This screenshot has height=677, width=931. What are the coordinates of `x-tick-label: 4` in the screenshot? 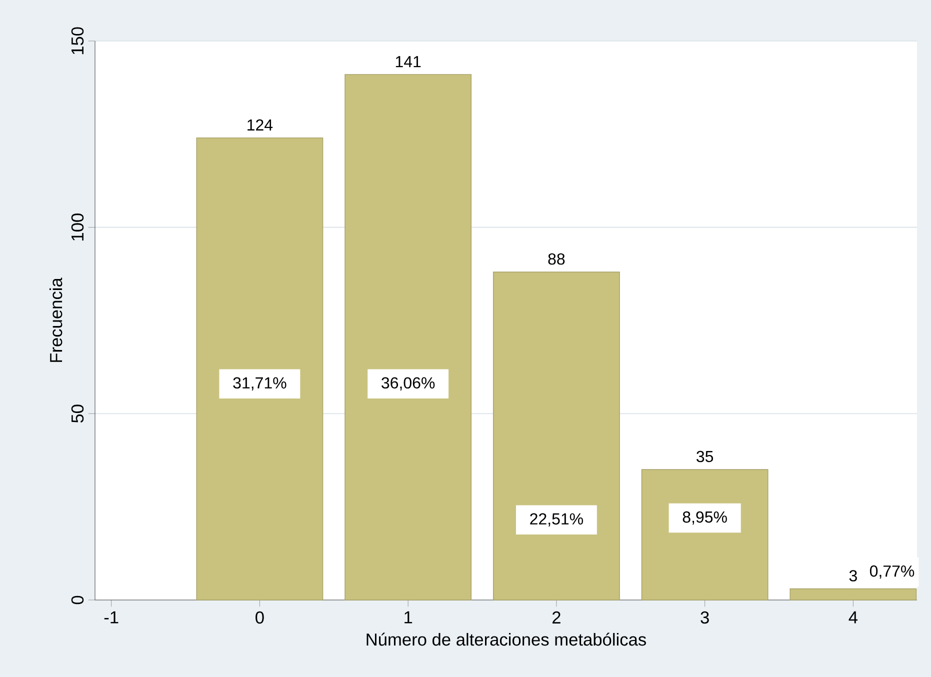 It's located at (853, 617).